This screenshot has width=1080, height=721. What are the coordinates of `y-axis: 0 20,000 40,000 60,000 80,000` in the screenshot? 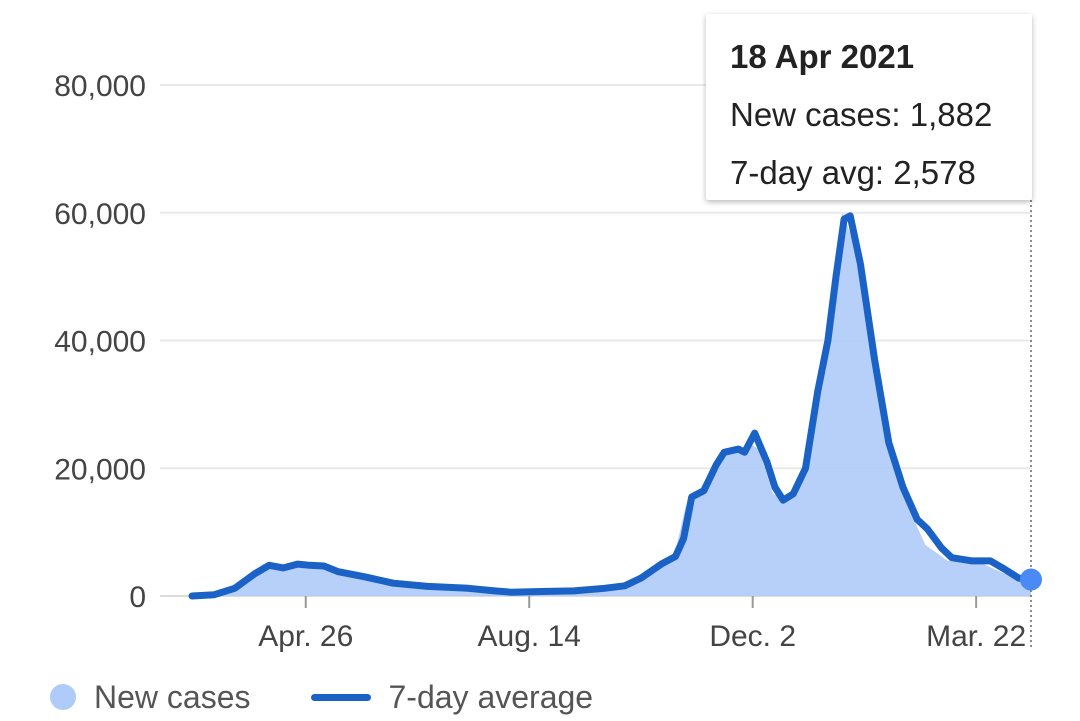 It's located at (100, 342).